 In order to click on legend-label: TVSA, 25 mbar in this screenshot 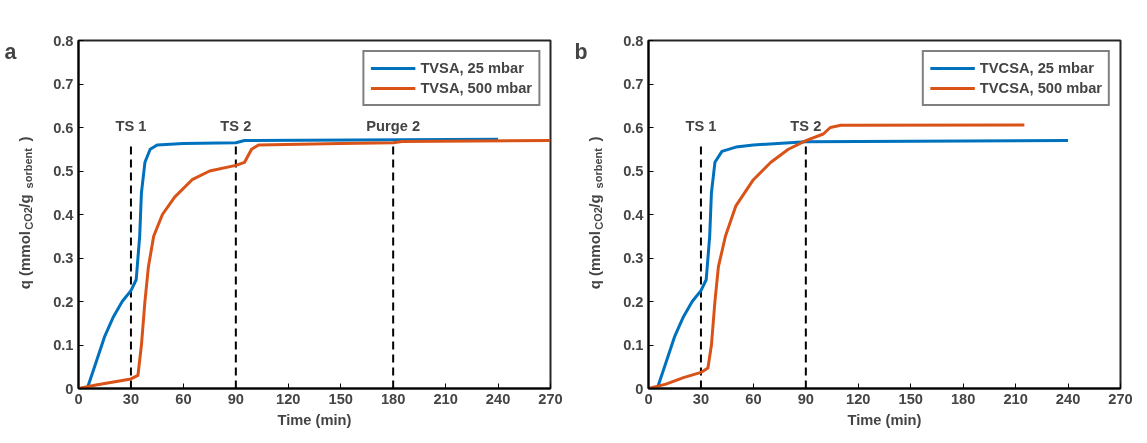, I will do `click(472, 68)`.